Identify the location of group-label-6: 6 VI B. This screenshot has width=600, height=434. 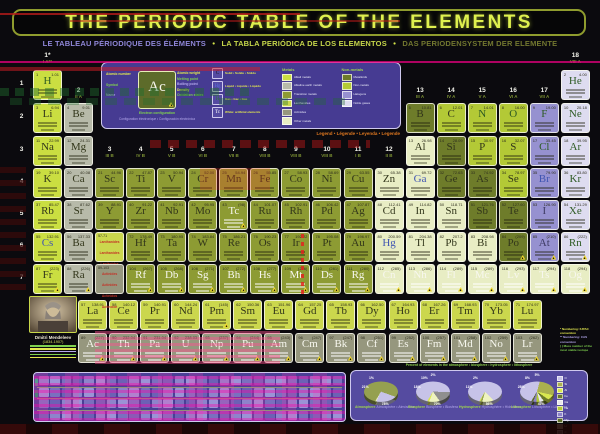
(202, 152).